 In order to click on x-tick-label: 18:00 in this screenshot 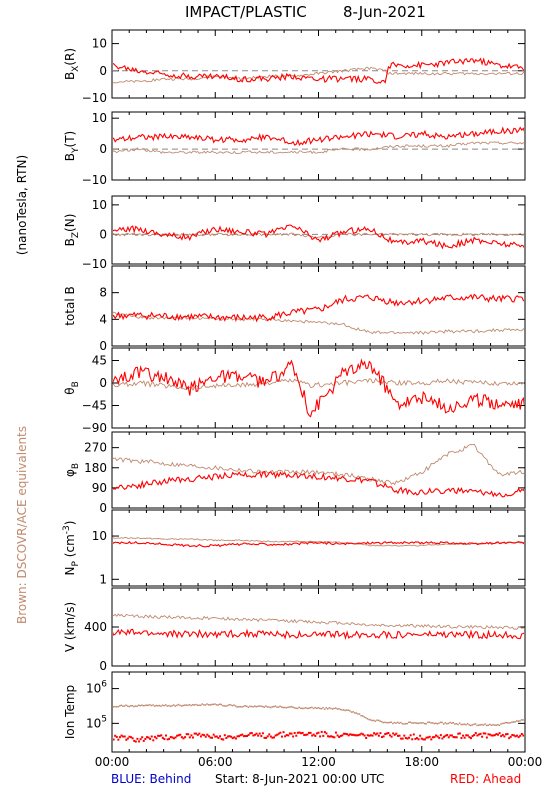, I will do `click(421, 762)`.